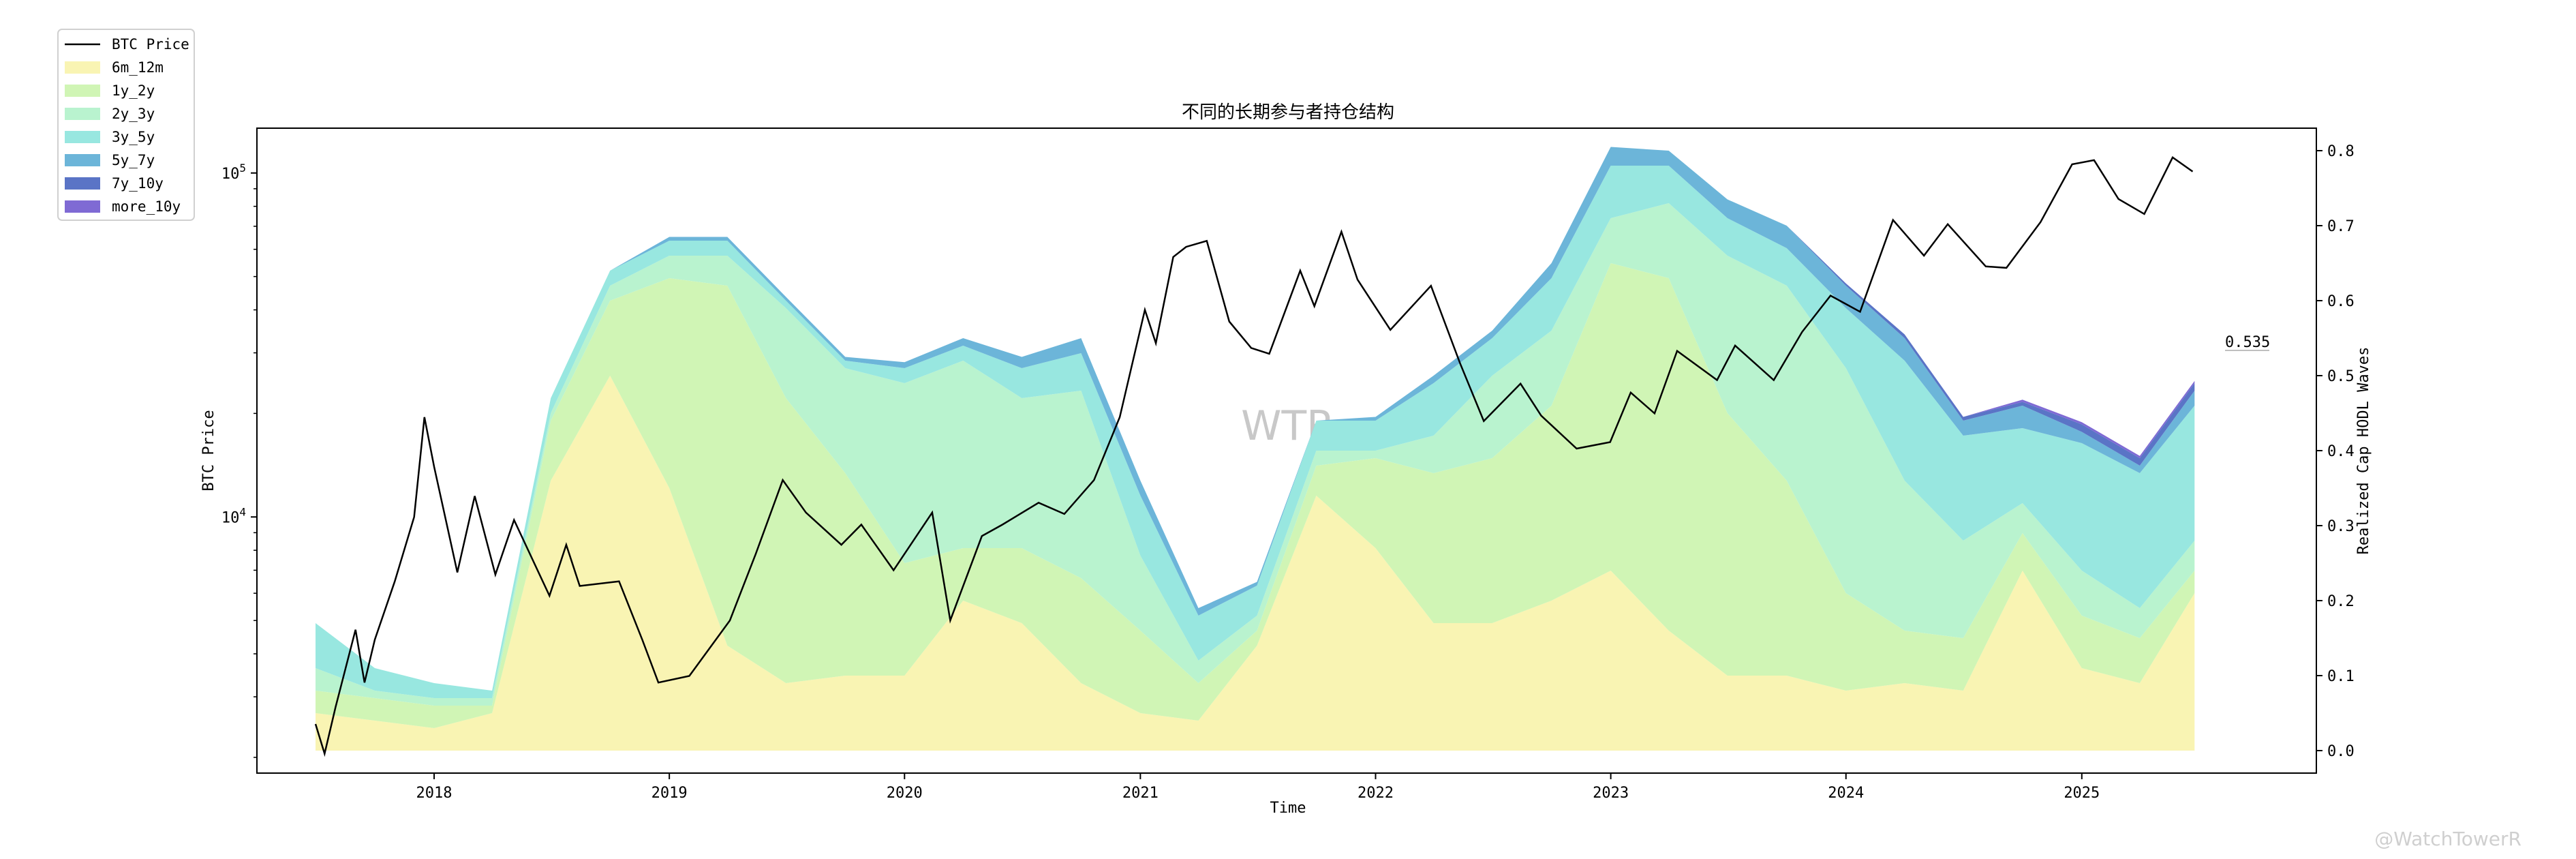  I want to click on x-tick-label: 2021, so click(1140, 793).